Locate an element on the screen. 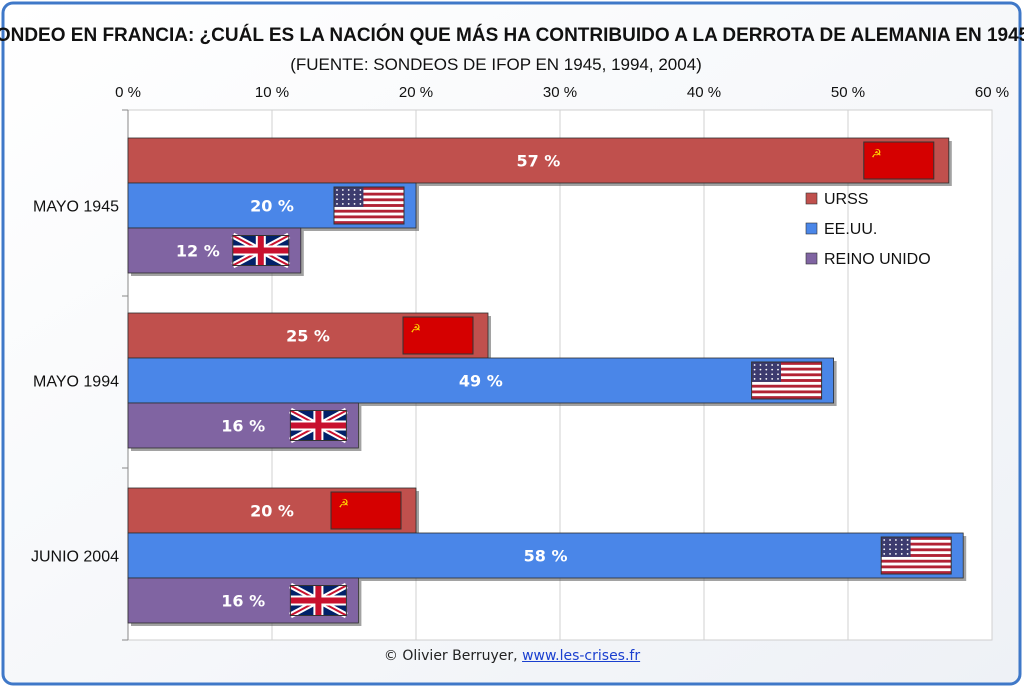  legend-label: URSS is located at coordinates (846, 199).